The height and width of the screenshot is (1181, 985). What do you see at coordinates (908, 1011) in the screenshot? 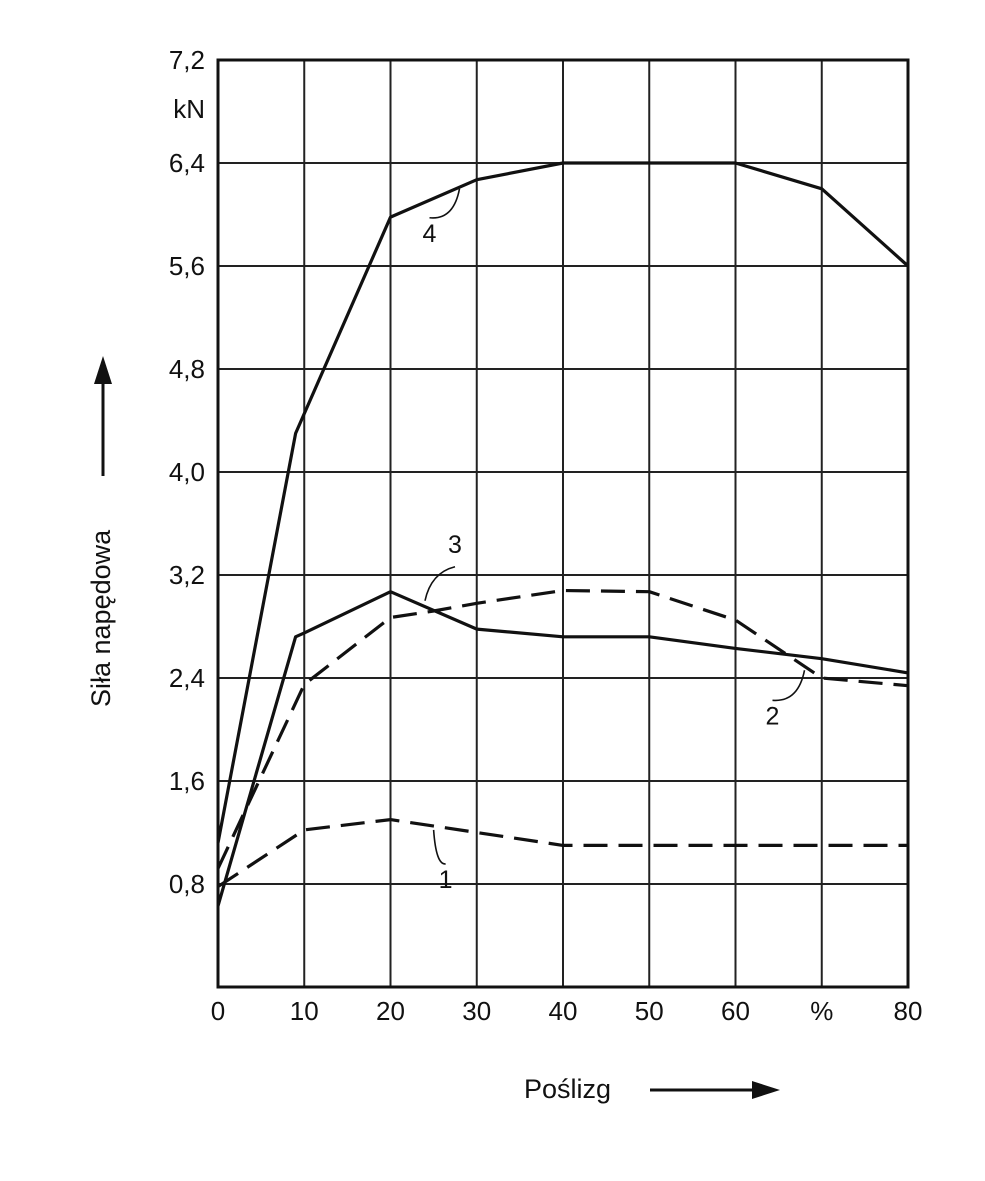
I see `x-tick-label: 80` at bounding box center [908, 1011].